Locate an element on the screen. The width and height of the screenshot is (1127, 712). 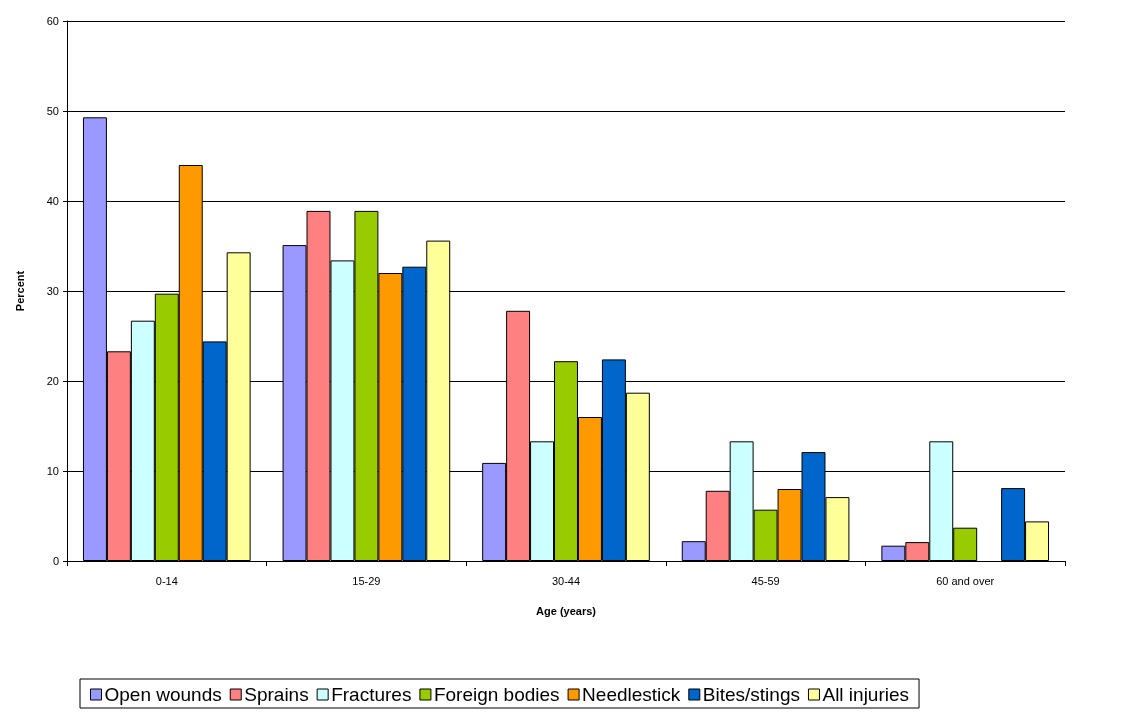
legend-label: Foreign bodies is located at coordinates (496, 694).